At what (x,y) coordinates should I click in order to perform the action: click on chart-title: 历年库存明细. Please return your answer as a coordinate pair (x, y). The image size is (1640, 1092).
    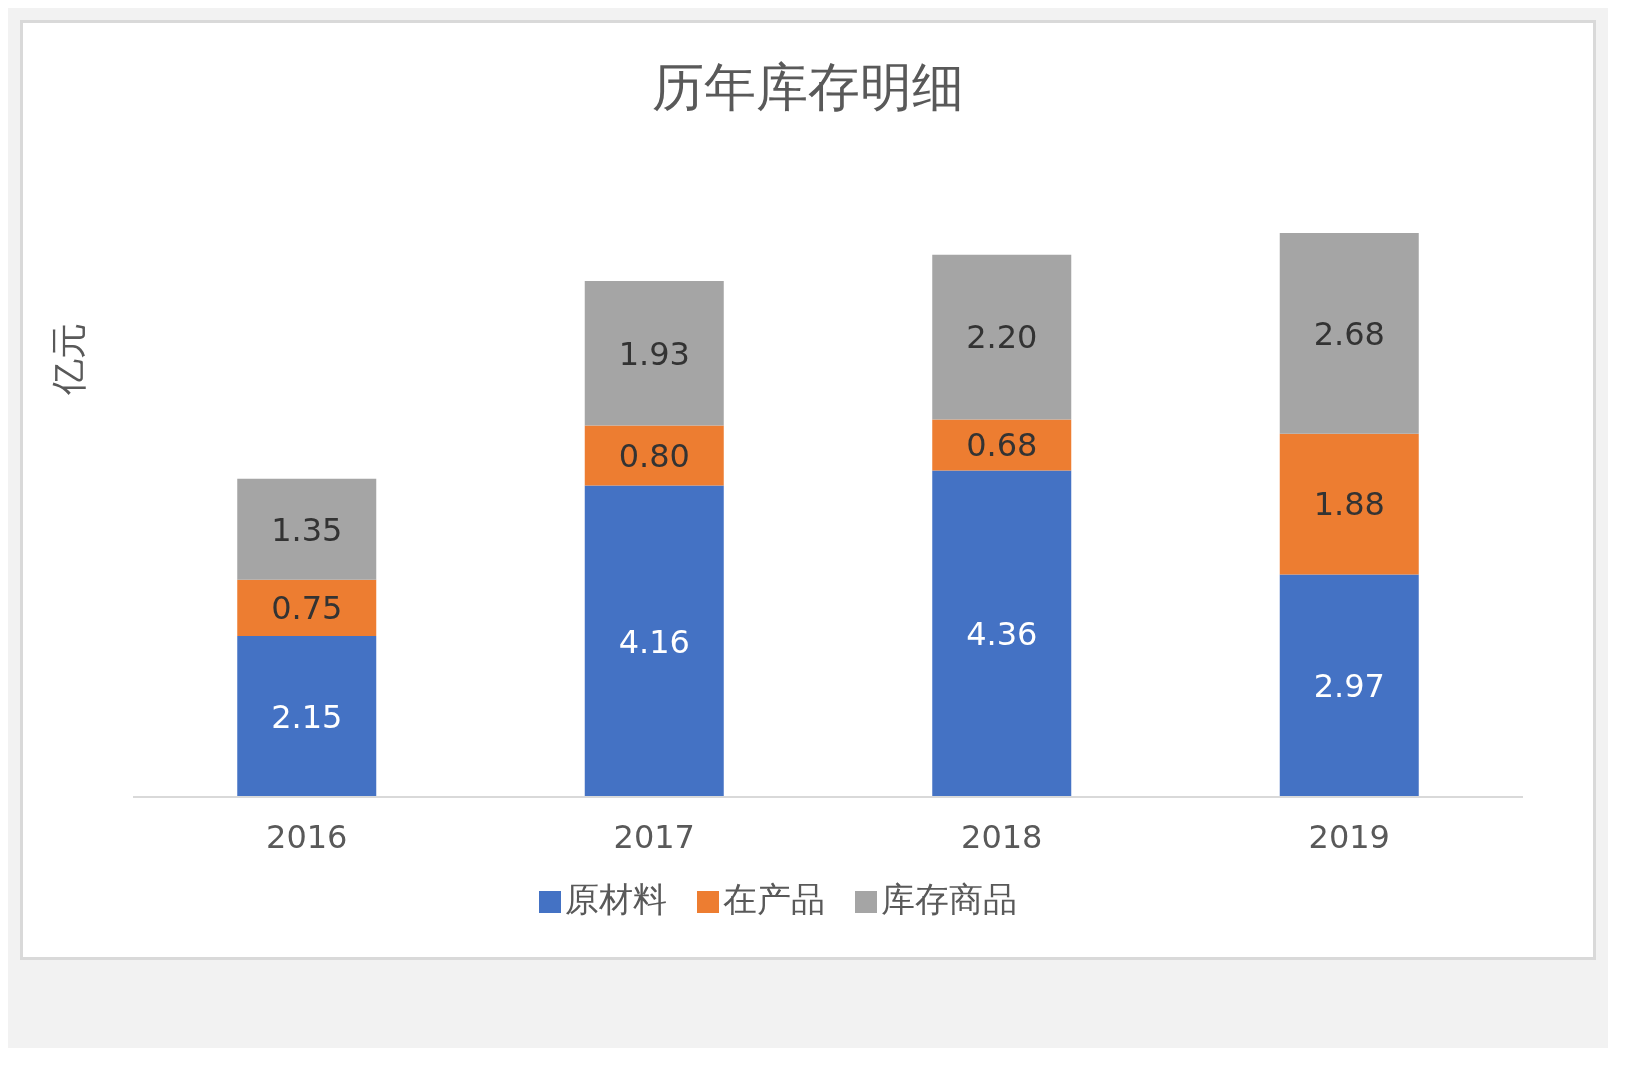
    Looking at the image, I should click on (808, 87).